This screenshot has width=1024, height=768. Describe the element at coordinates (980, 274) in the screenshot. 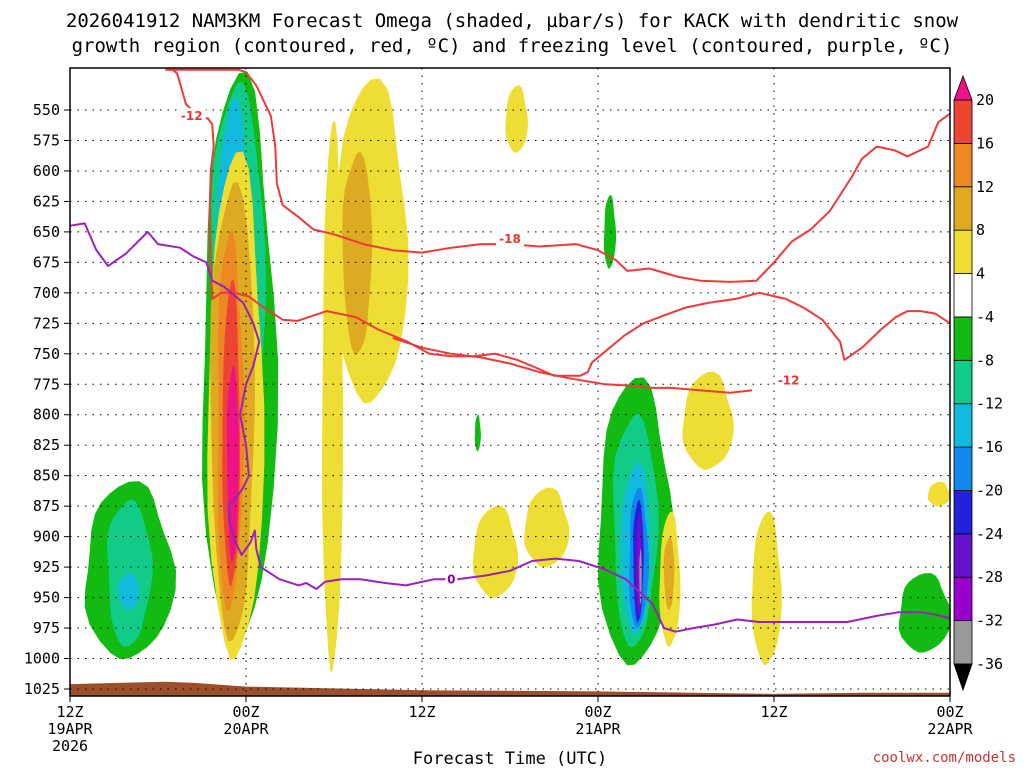

I see `colorbar-label-4: 4` at that location.